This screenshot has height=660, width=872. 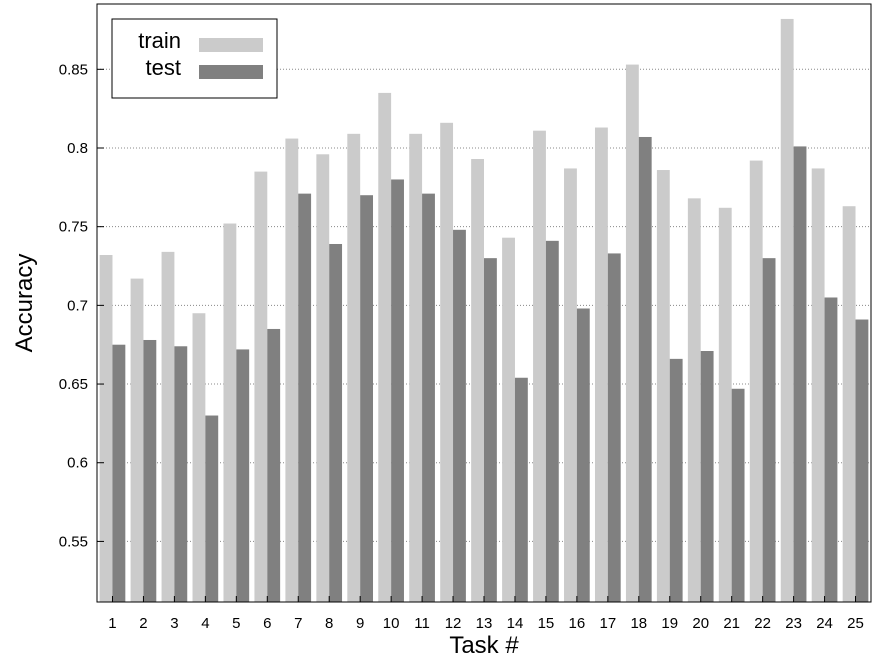 What do you see at coordinates (77, 463) in the screenshot?
I see `y-tick-label: 0.6` at bounding box center [77, 463].